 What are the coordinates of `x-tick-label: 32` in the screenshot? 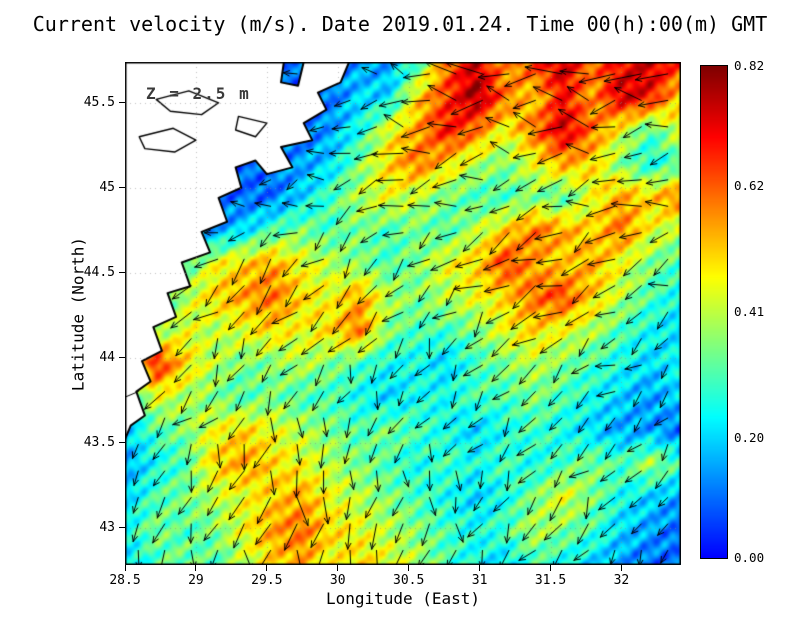 It's located at (621, 580).